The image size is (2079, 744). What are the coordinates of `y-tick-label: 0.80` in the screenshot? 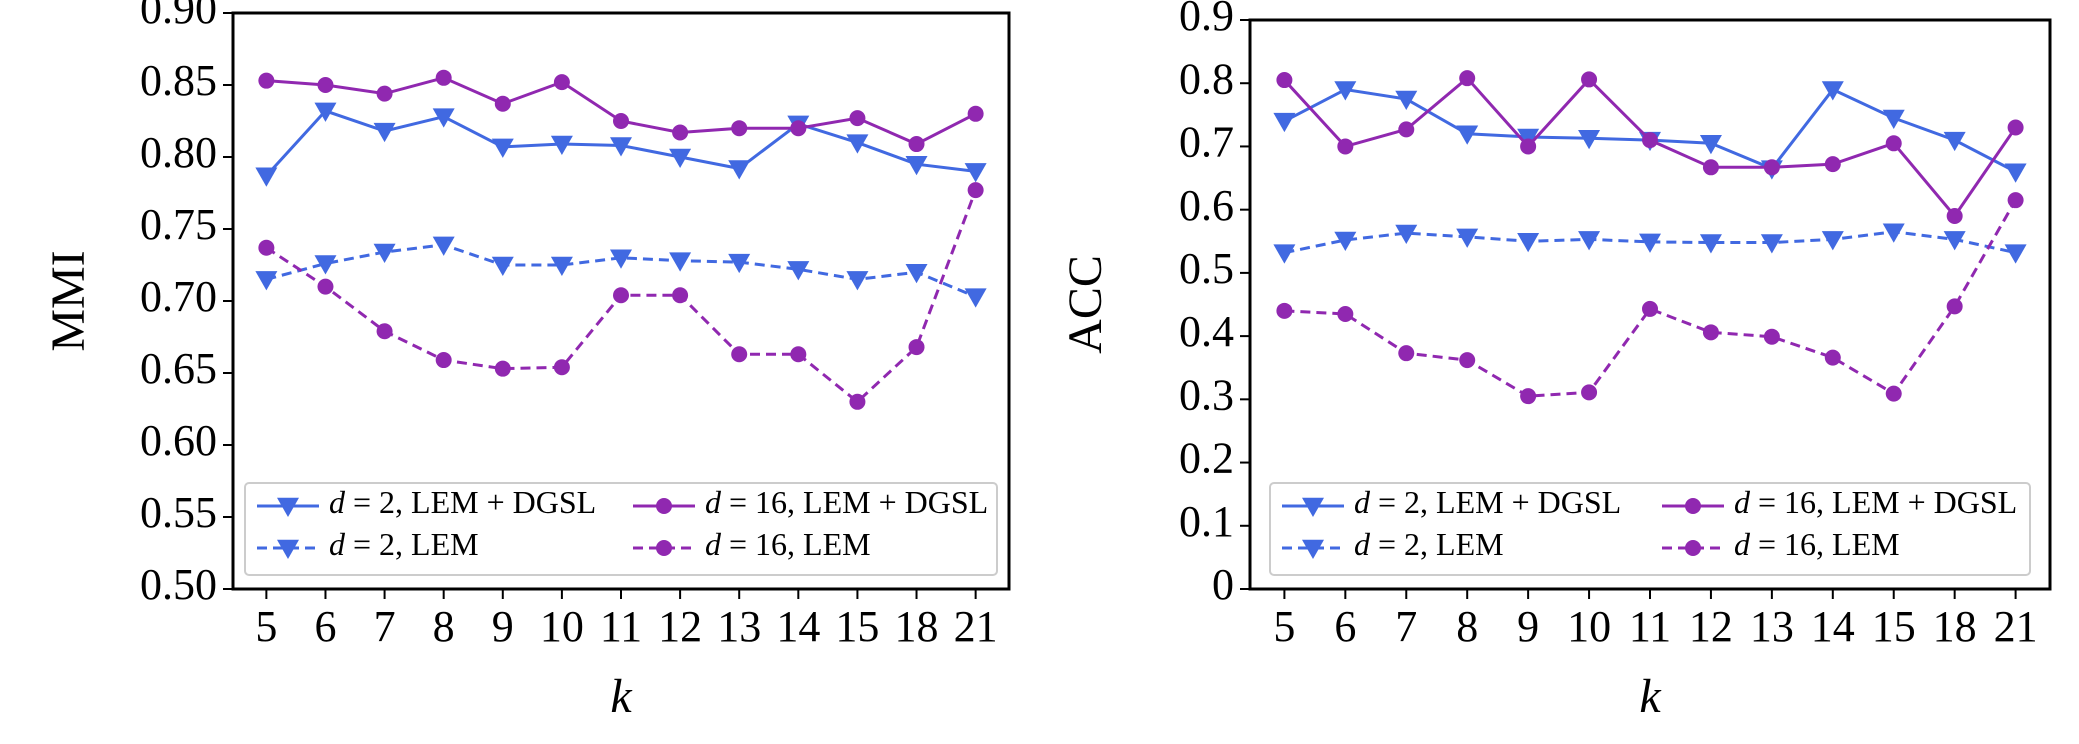 It's located at (178, 152).